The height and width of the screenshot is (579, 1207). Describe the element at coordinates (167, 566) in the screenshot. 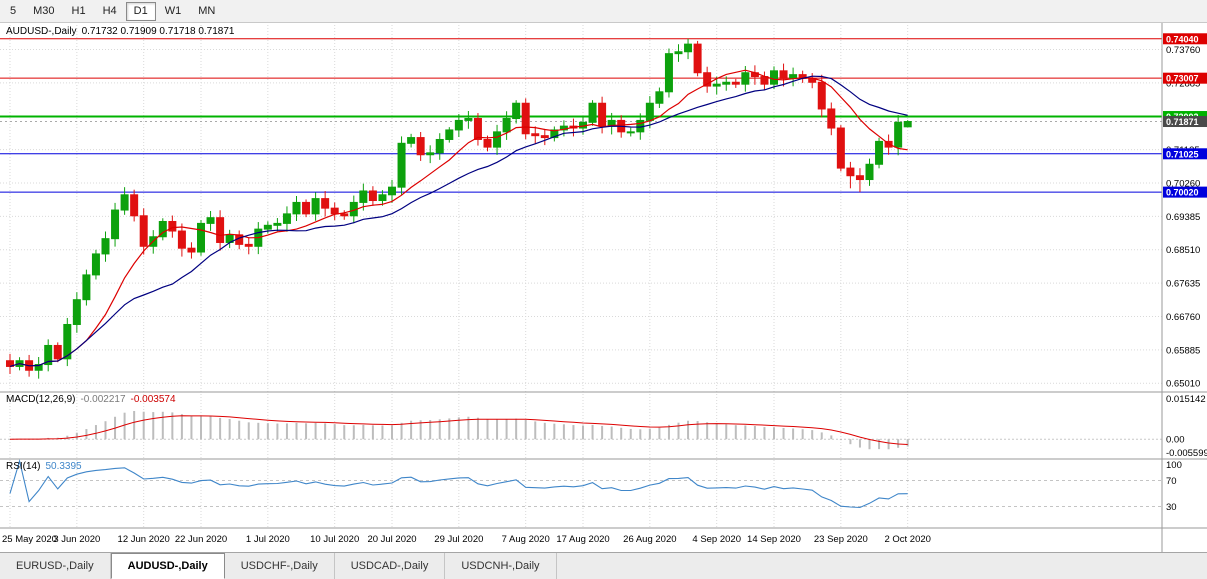

I see `chart-tab-audusd: AUDUSD-,Daily` at that location.